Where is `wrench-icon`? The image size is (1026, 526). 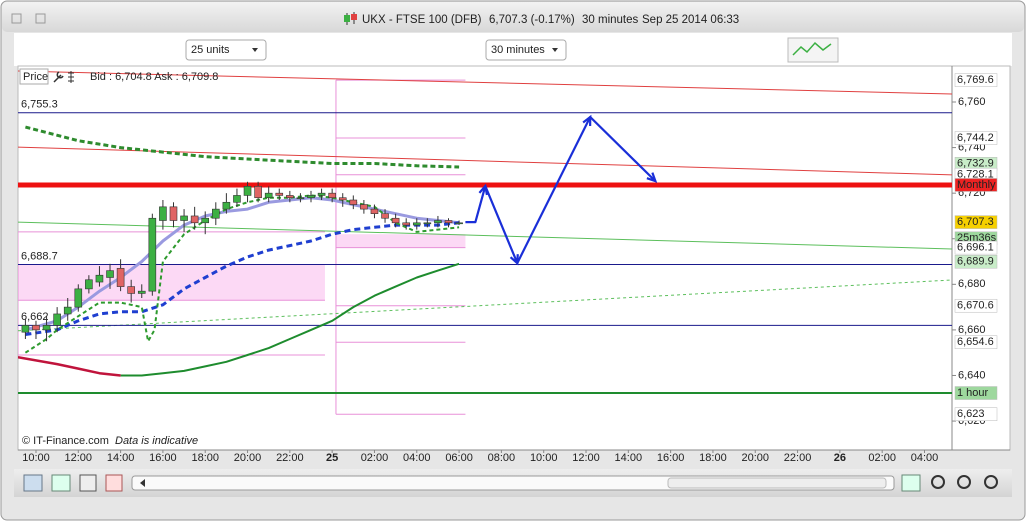
wrench-icon is located at coordinates (58, 77).